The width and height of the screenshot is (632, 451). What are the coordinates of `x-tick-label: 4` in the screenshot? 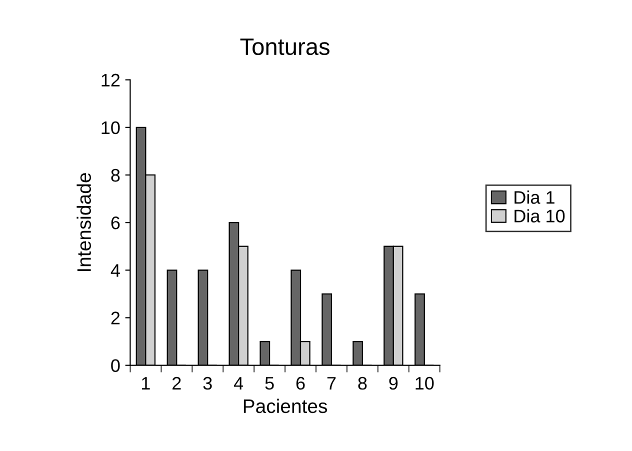 It's located at (239, 383).